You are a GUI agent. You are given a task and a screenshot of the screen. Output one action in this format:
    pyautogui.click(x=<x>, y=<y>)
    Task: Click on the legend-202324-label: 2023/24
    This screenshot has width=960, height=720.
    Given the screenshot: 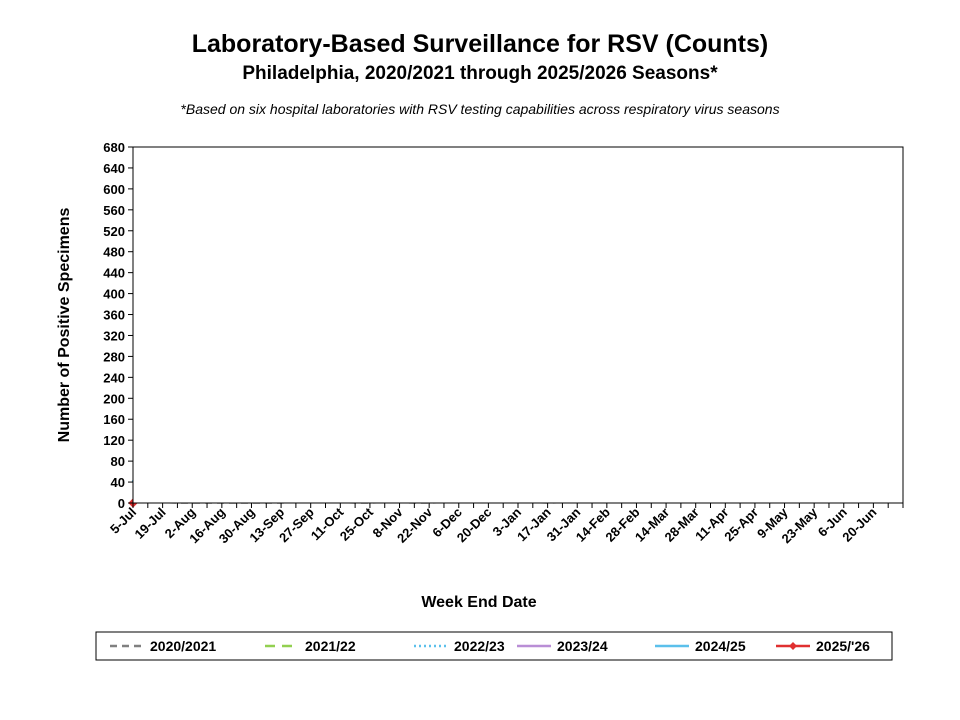 What is the action you would take?
    pyautogui.click(x=582, y=646)
    